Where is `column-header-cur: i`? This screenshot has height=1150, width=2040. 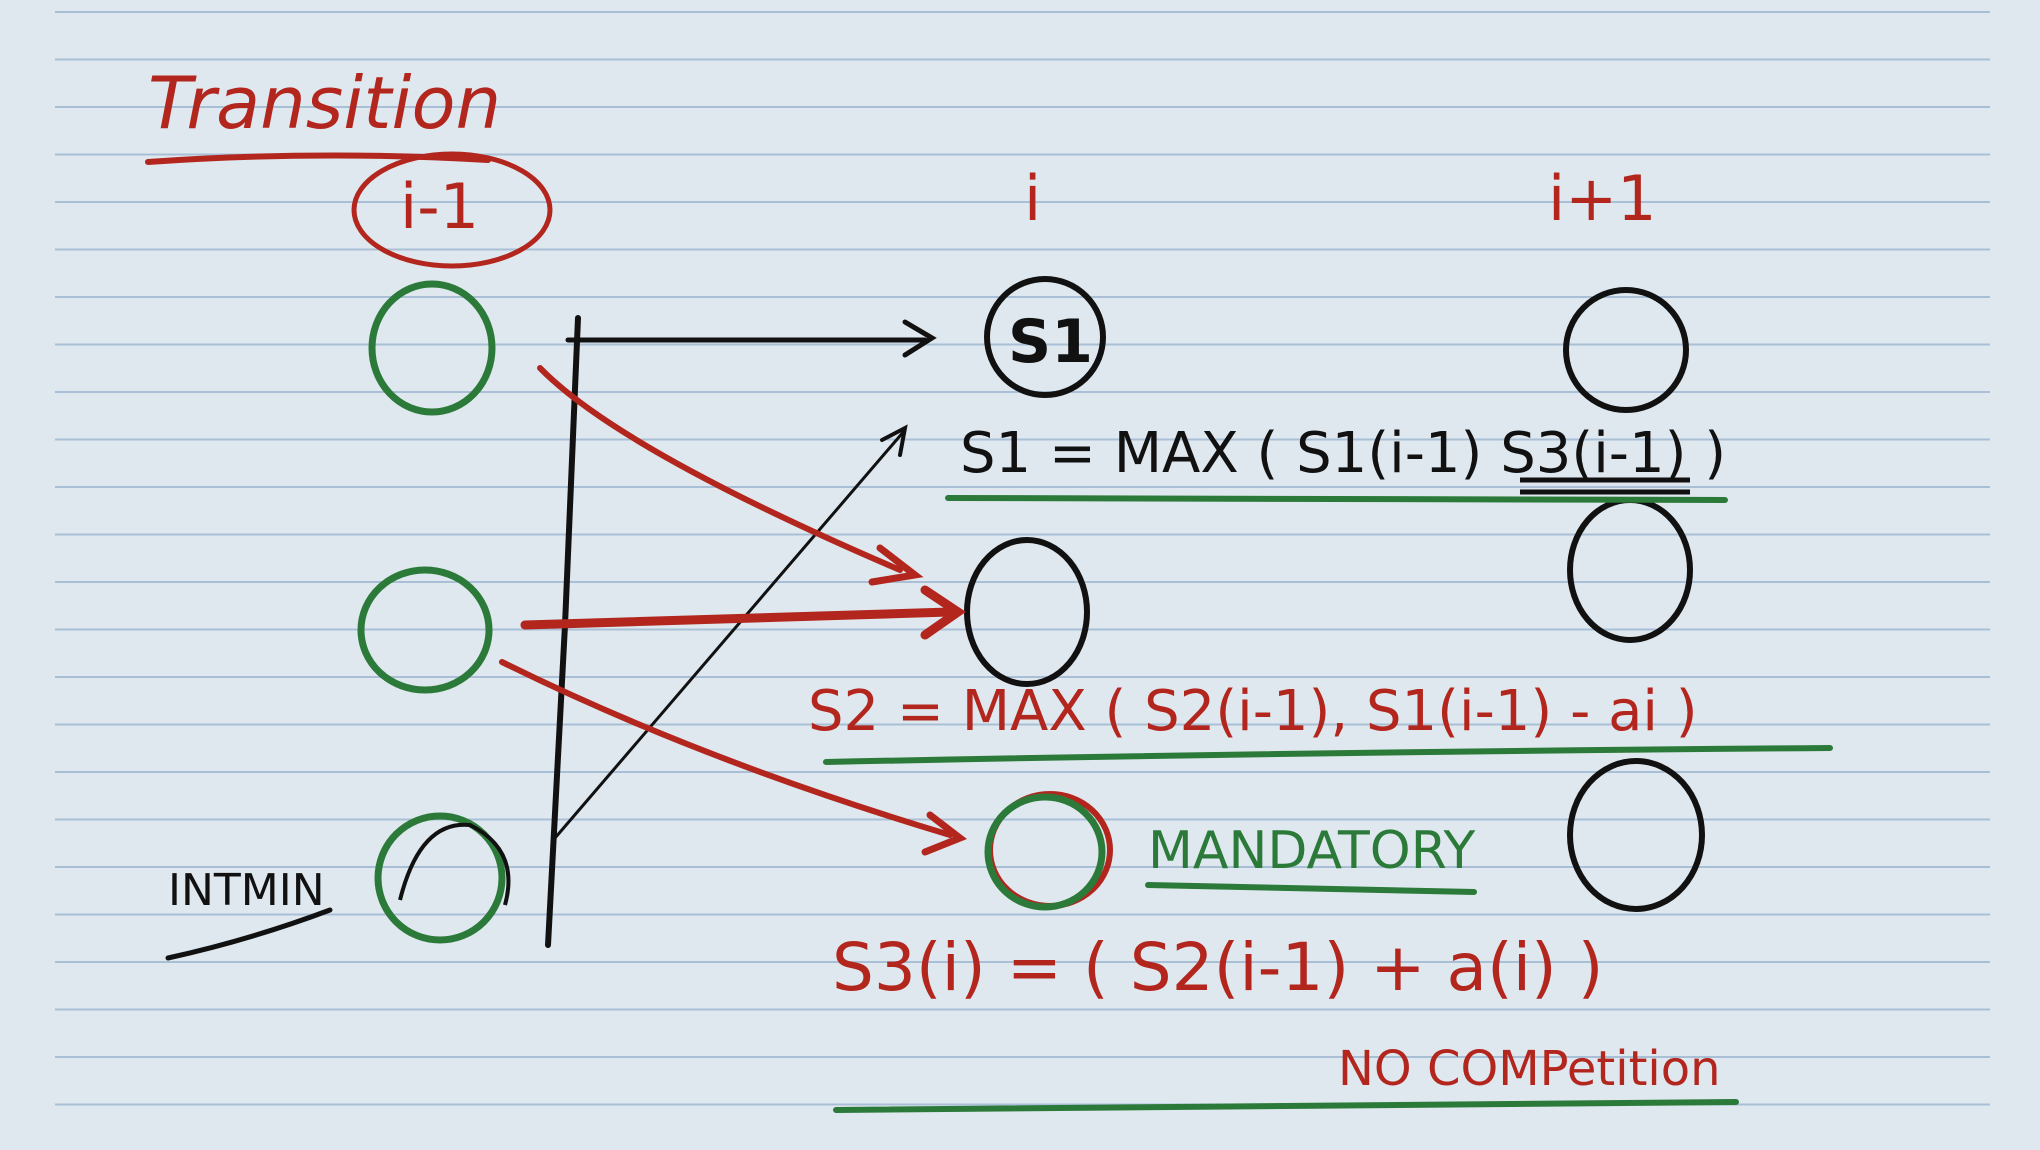 column-header-cur: i is located at coordinates (1032, 198).